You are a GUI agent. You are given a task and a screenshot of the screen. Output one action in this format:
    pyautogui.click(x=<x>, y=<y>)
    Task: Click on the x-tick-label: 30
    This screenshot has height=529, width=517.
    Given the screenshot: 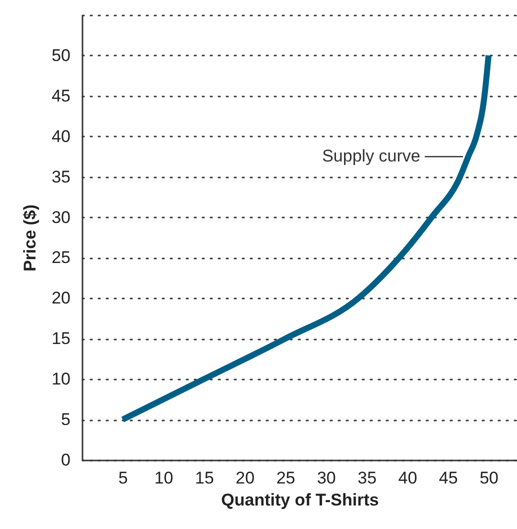 What is the action you would take?
    pyautogui.click(x=326, y=478)
    